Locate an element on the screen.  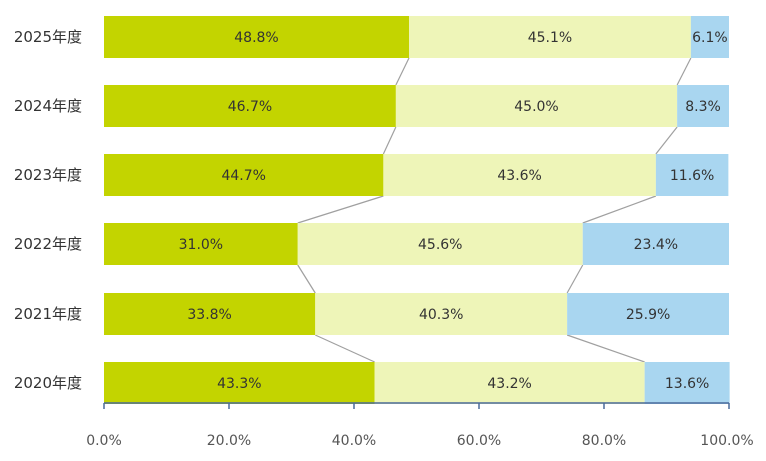
data-label: 11.6% is located at coordinates (692, 176).